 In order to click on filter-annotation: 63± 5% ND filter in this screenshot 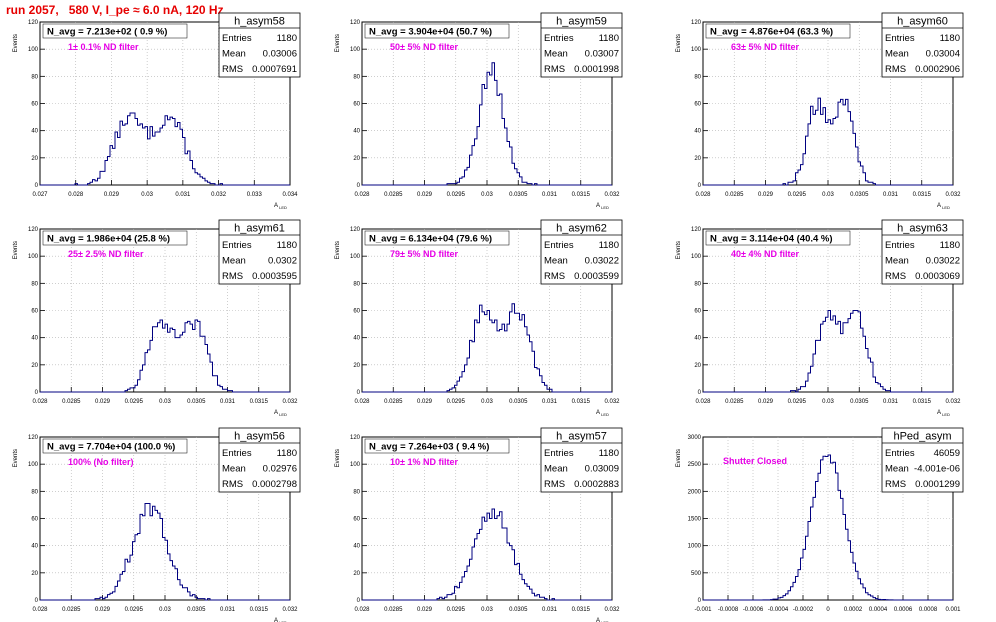, I will do `click(765, 47)`.